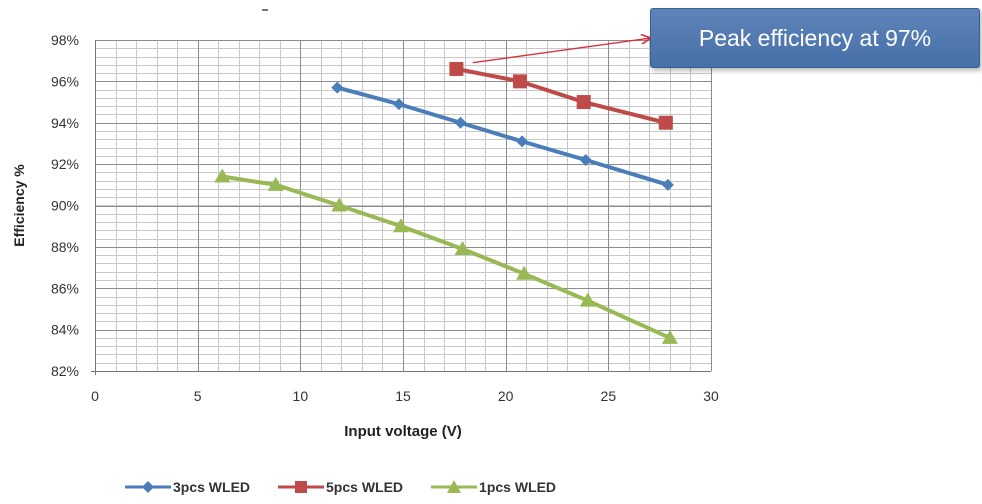 This screenshot has width=982, height=504. What do you see at coordinates (506, 396) in the screenshot?
I see `x-tick-label: 20` at bounding box center [506, 396].